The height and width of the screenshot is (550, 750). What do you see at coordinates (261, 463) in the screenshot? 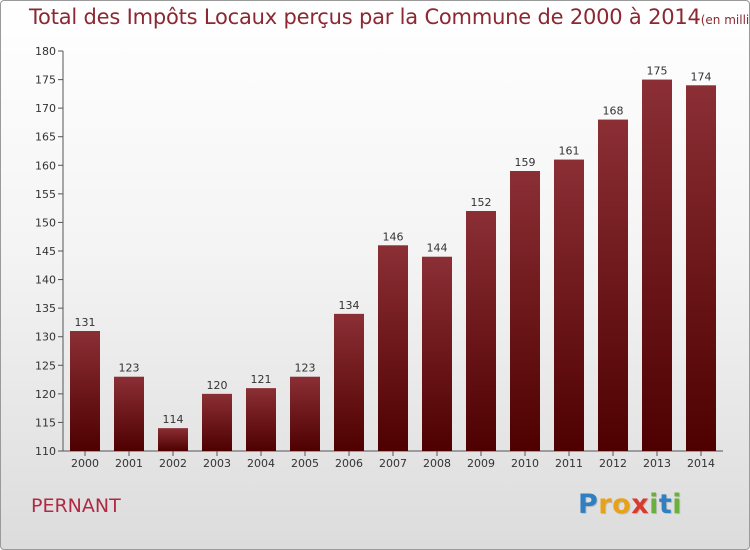
I see `x-tick-label: 2004` at bounding box center [261, 463].